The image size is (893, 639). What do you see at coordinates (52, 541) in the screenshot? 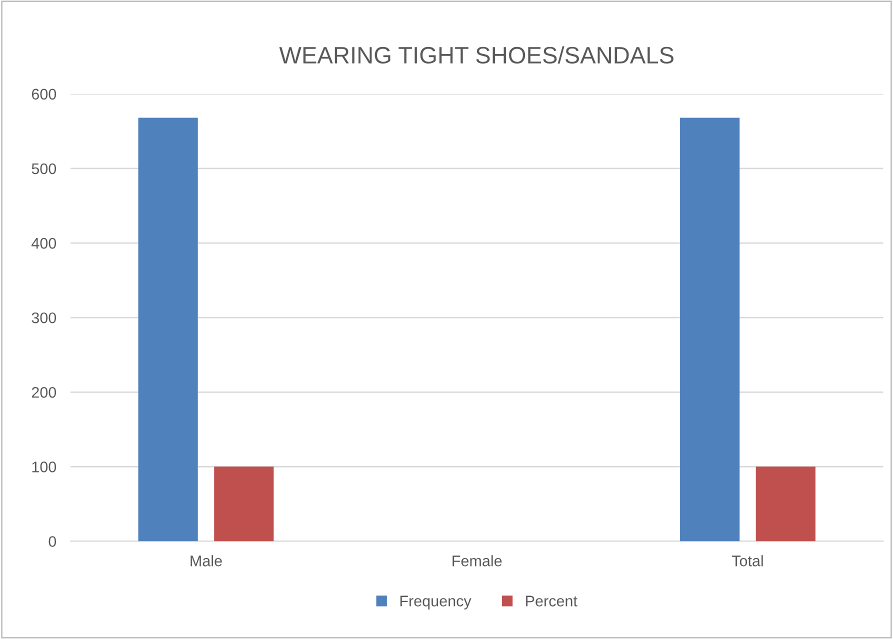
I see `y-tick-label: 0` at bounding box center [52, 541].